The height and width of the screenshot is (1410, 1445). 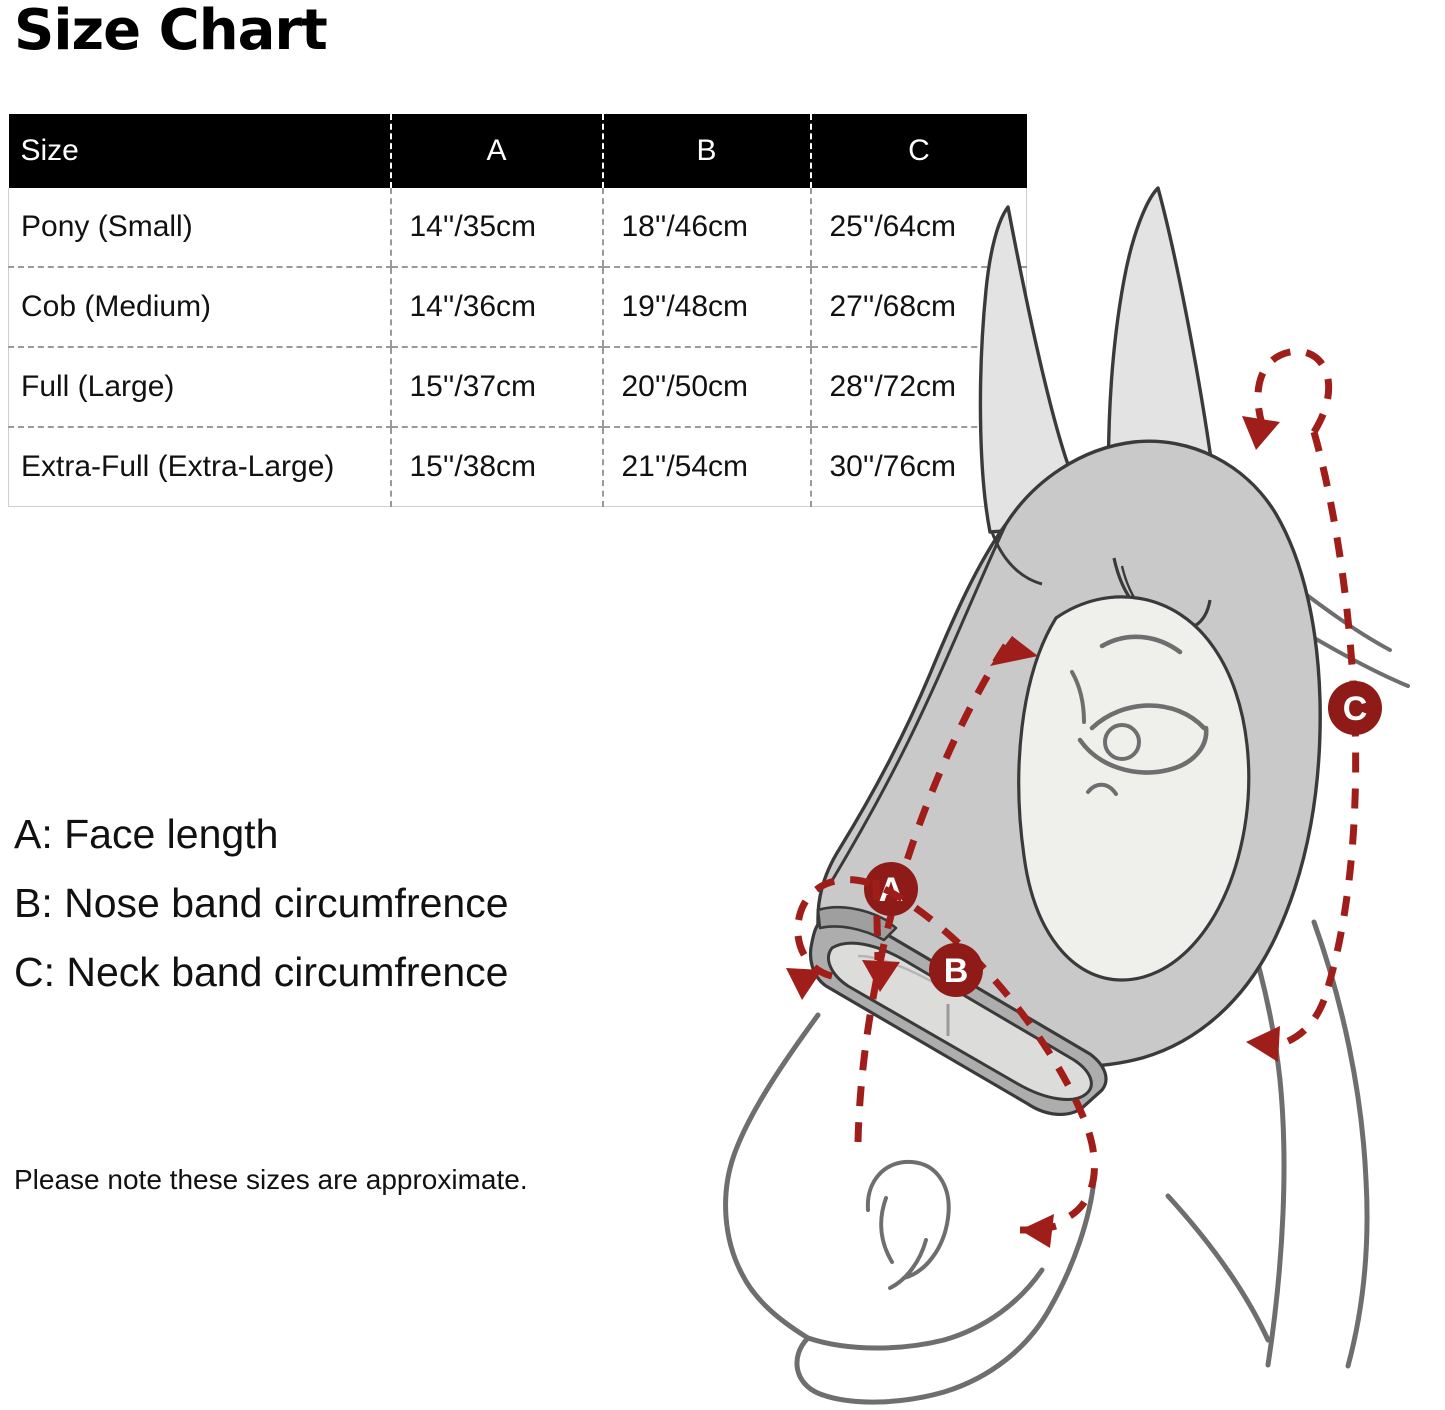 What do you see at coordinates (261, 903) in the screenshot?
I see `legend-item-b: B: Nose band circumfrence` at bounding box center [261, 903].